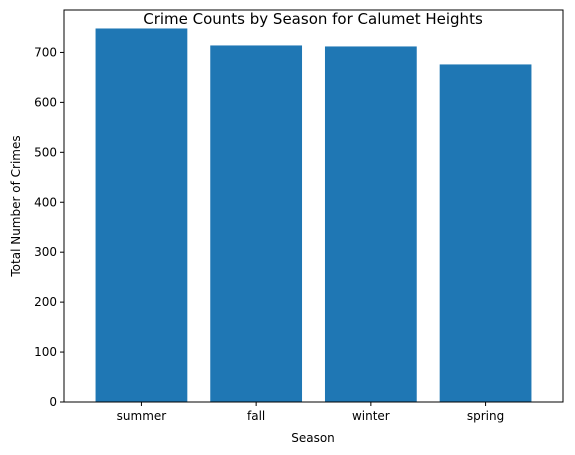 This screenshot has height=455, width=575. What do you see at coordinates (485, 416) in the screenshot?
I see `x-tick-label-spring: spring` at bounding box center [485, 416].